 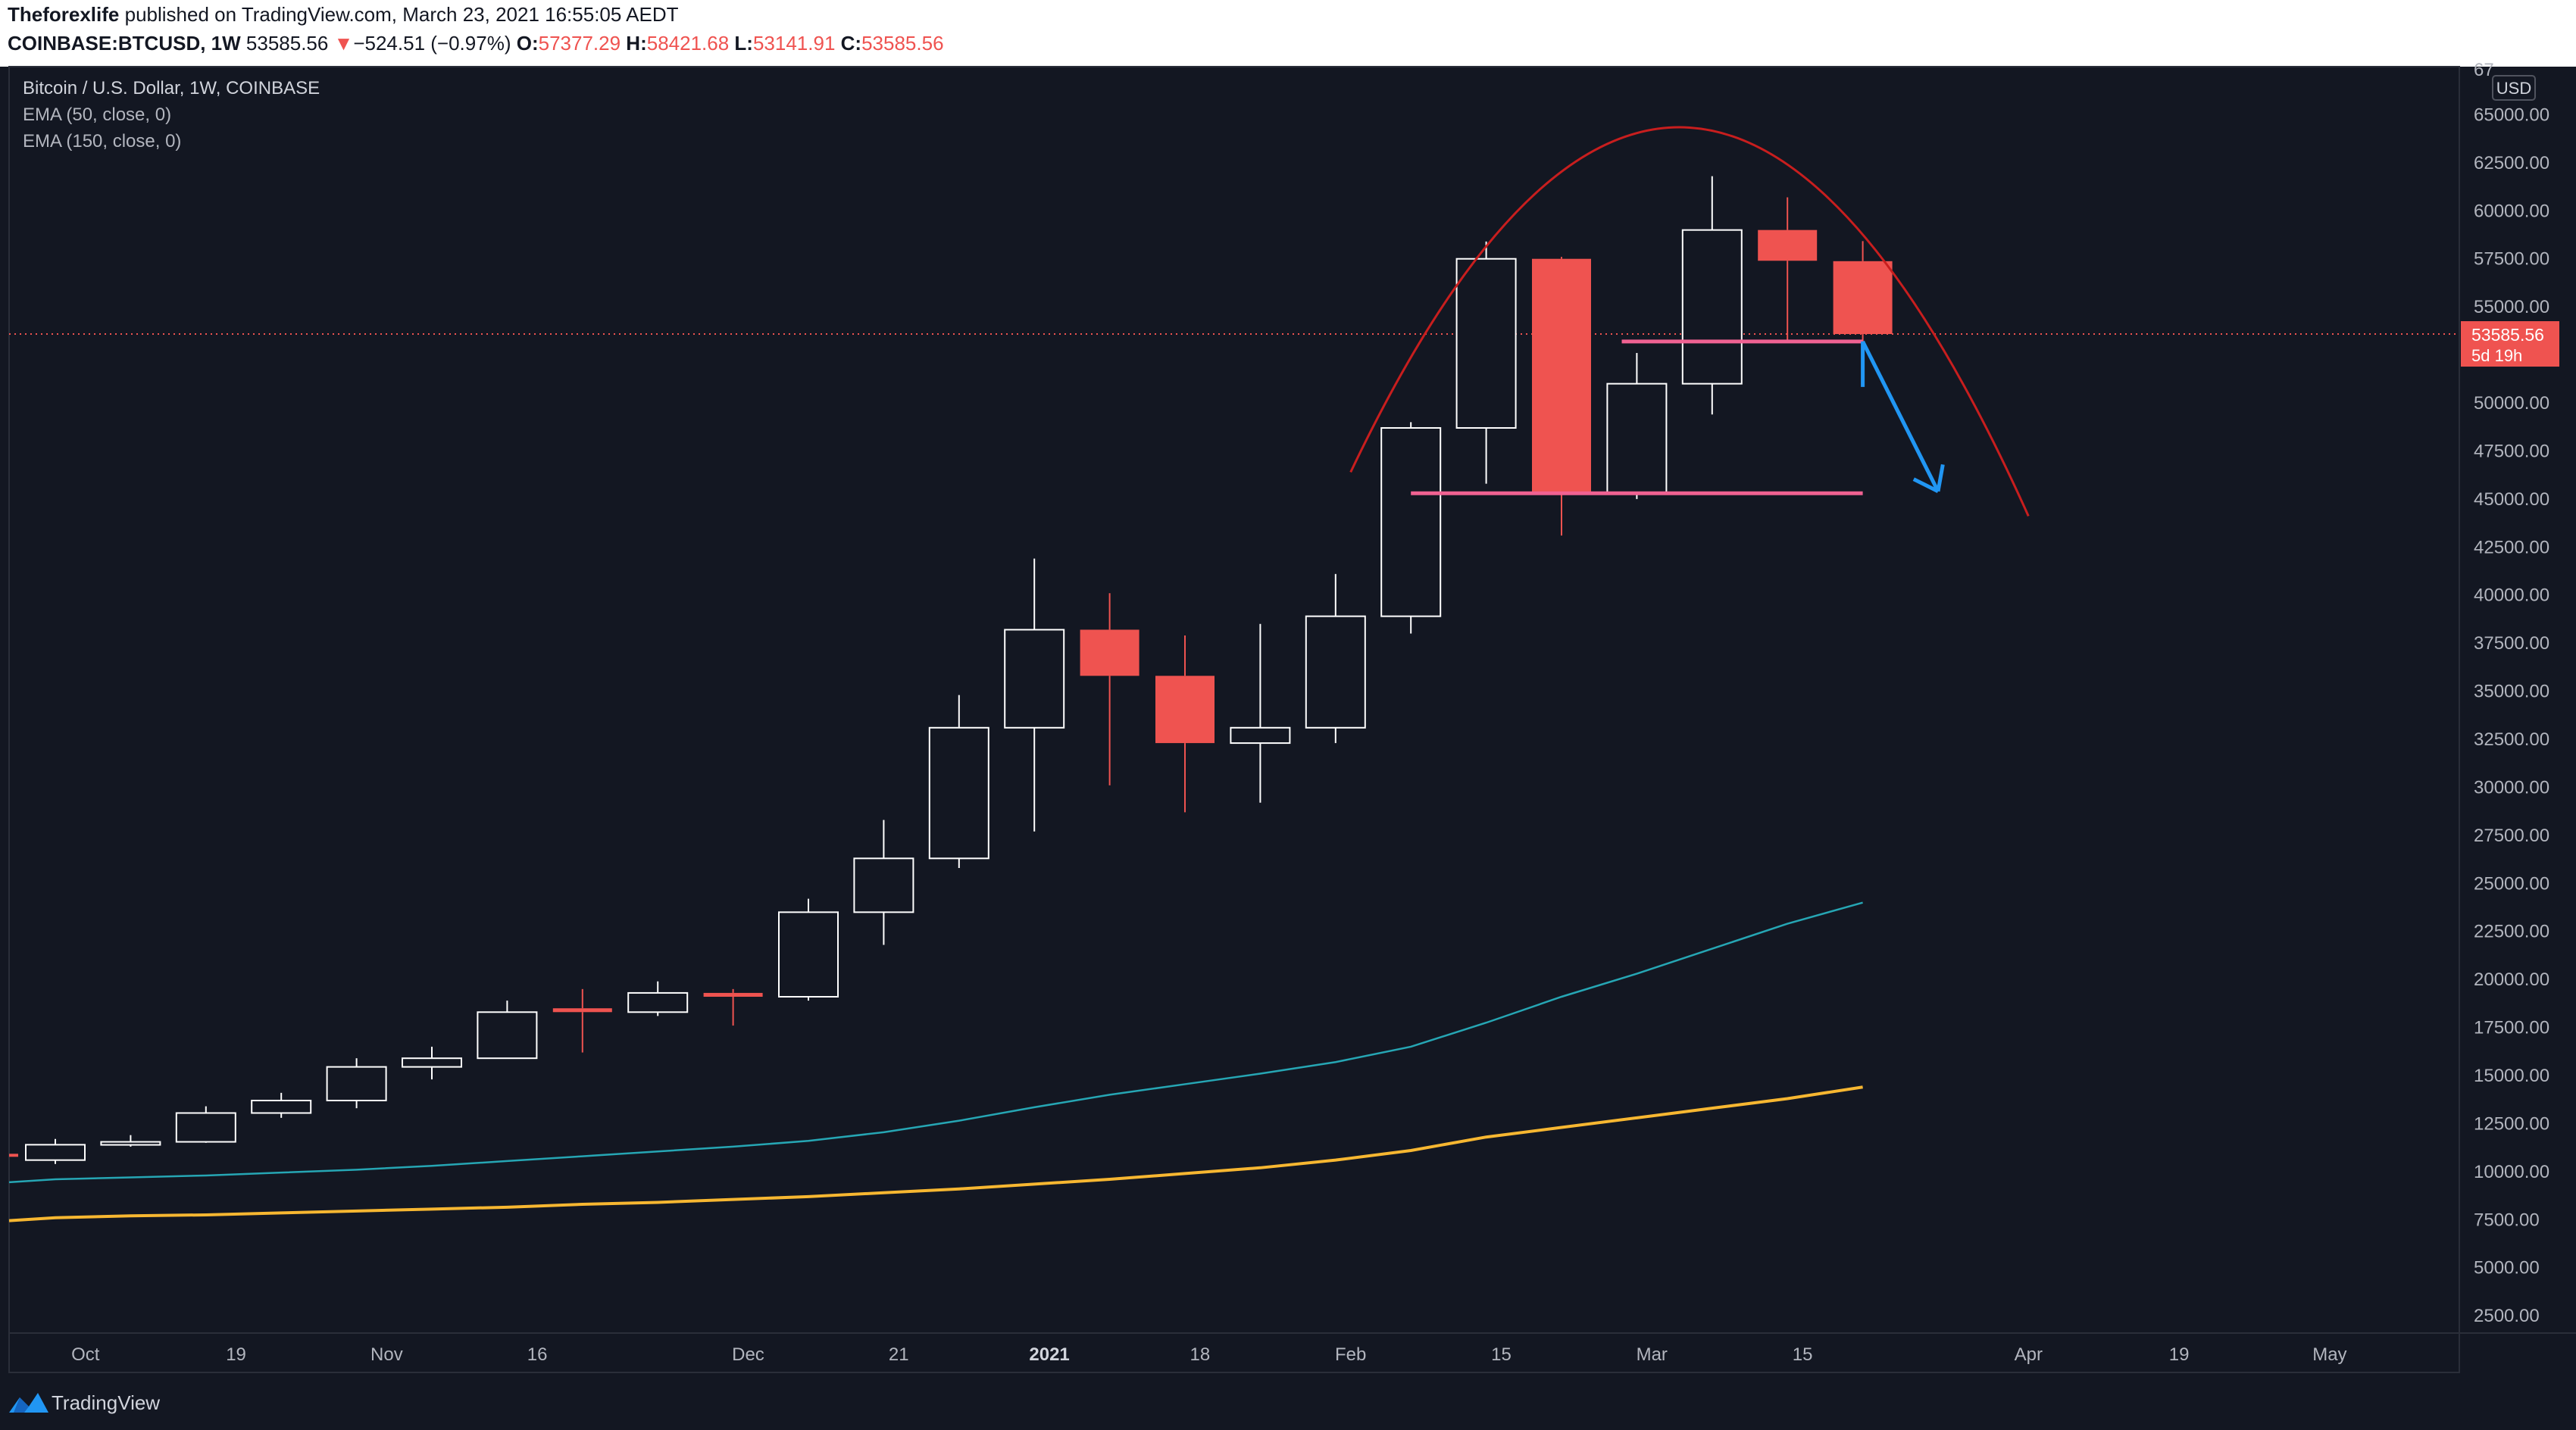 I want to click on last-price-tag-value: 53585.56, so click(x=2508, y=335).